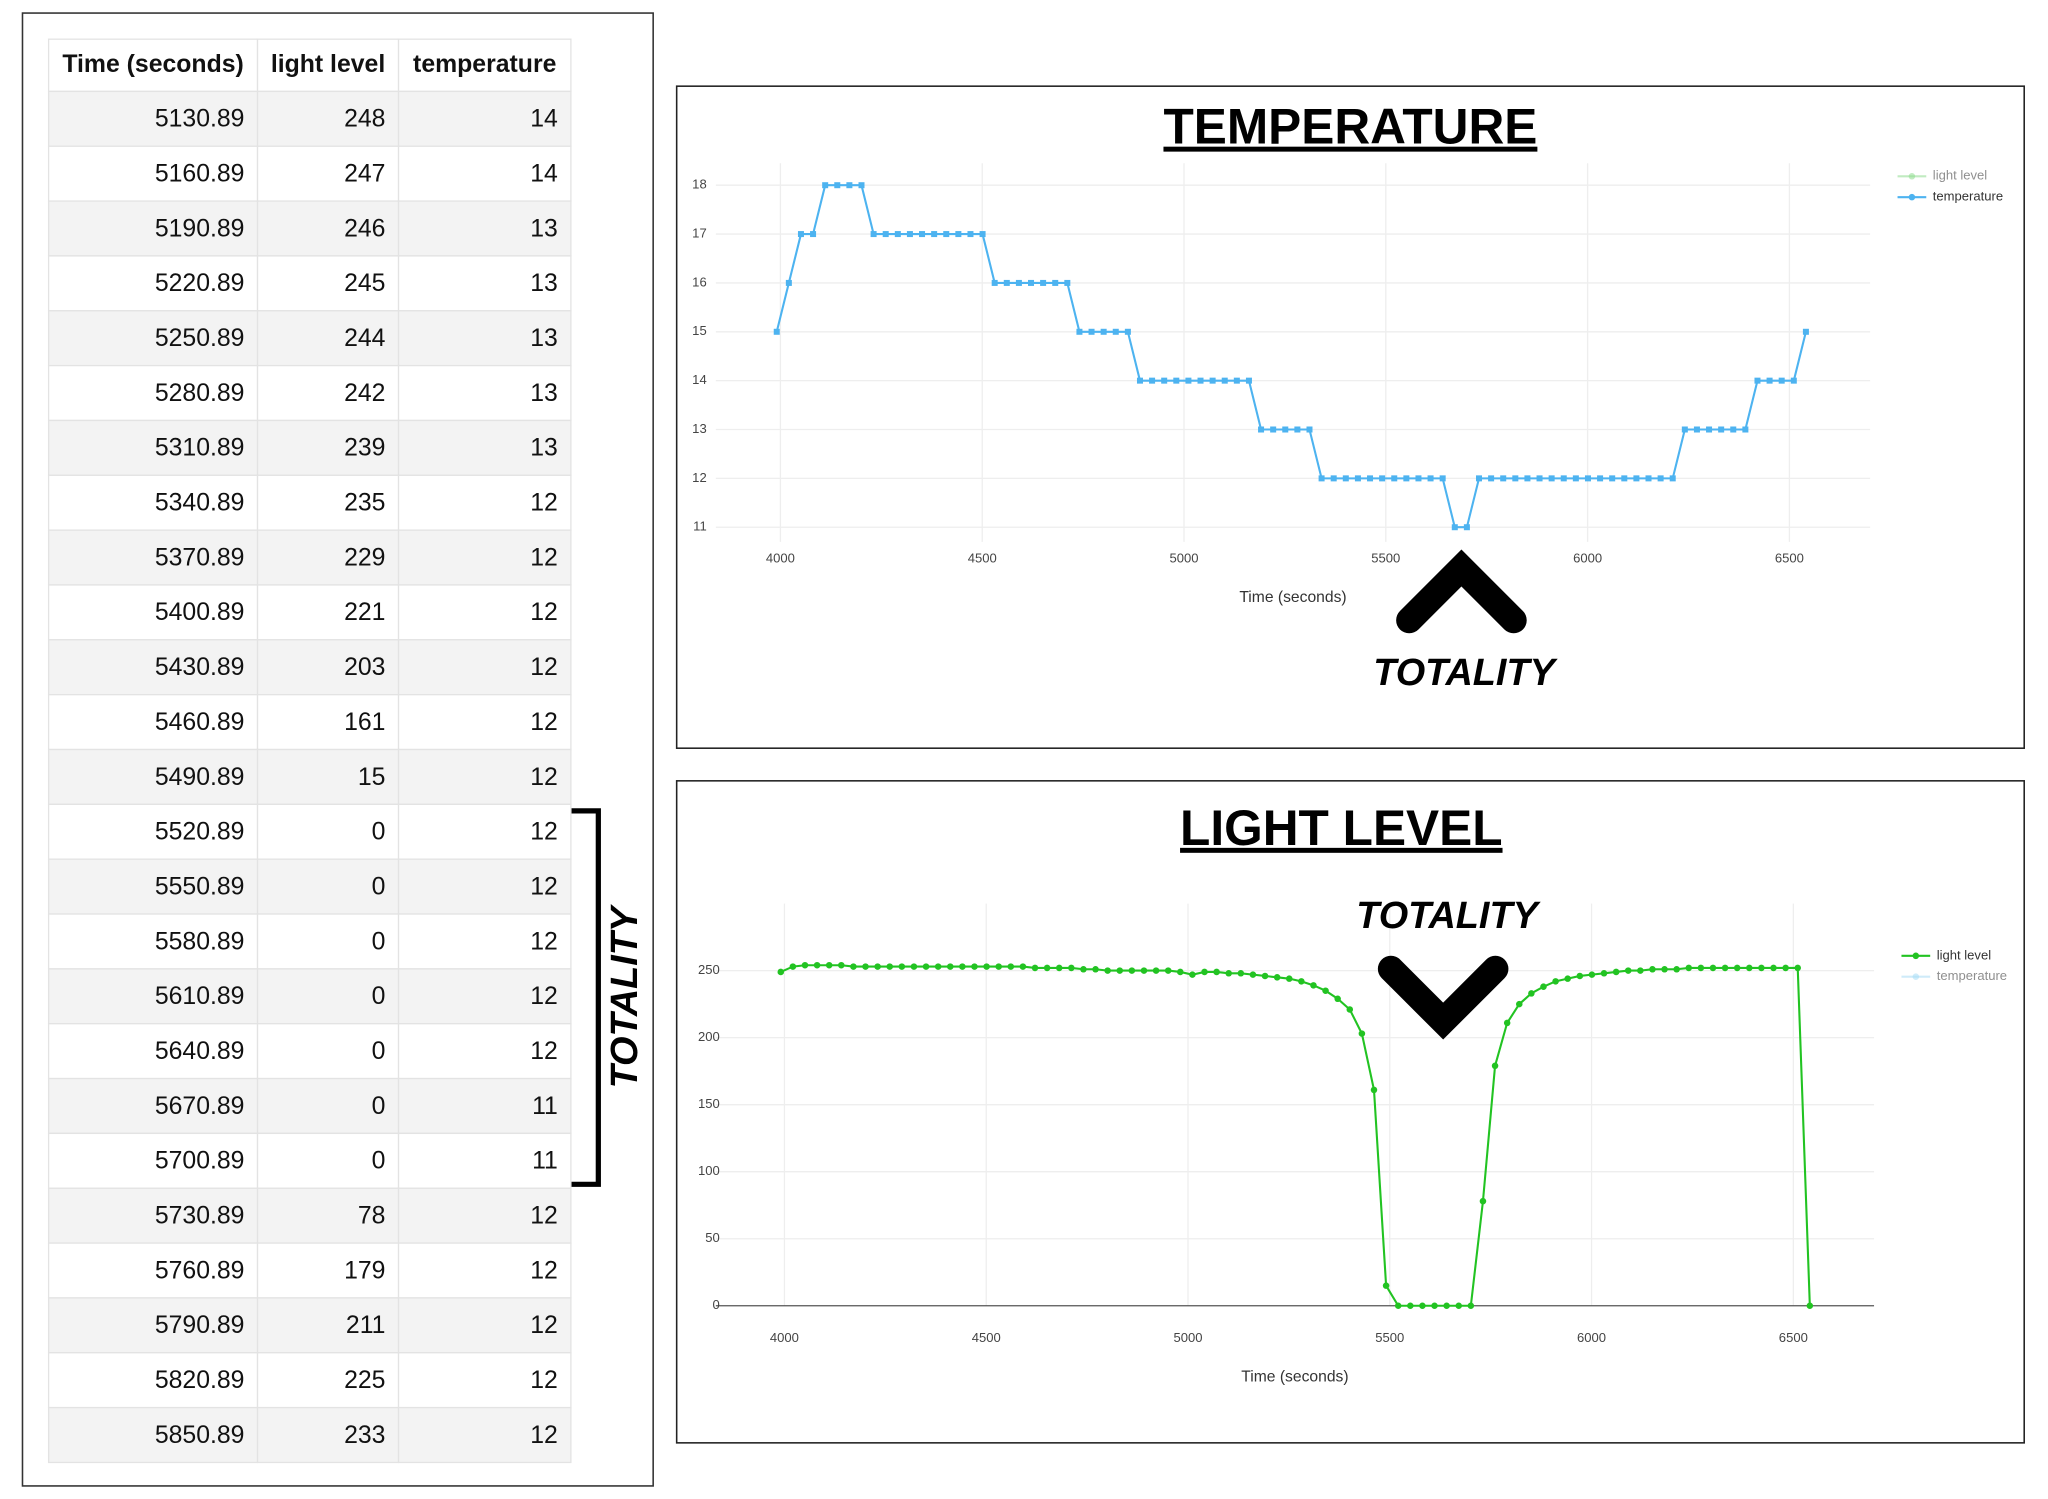  What do you see at coordinates (699, 477) in the screenshot?
I see `y-tick-label: 12` at bounding box center [699, 477].